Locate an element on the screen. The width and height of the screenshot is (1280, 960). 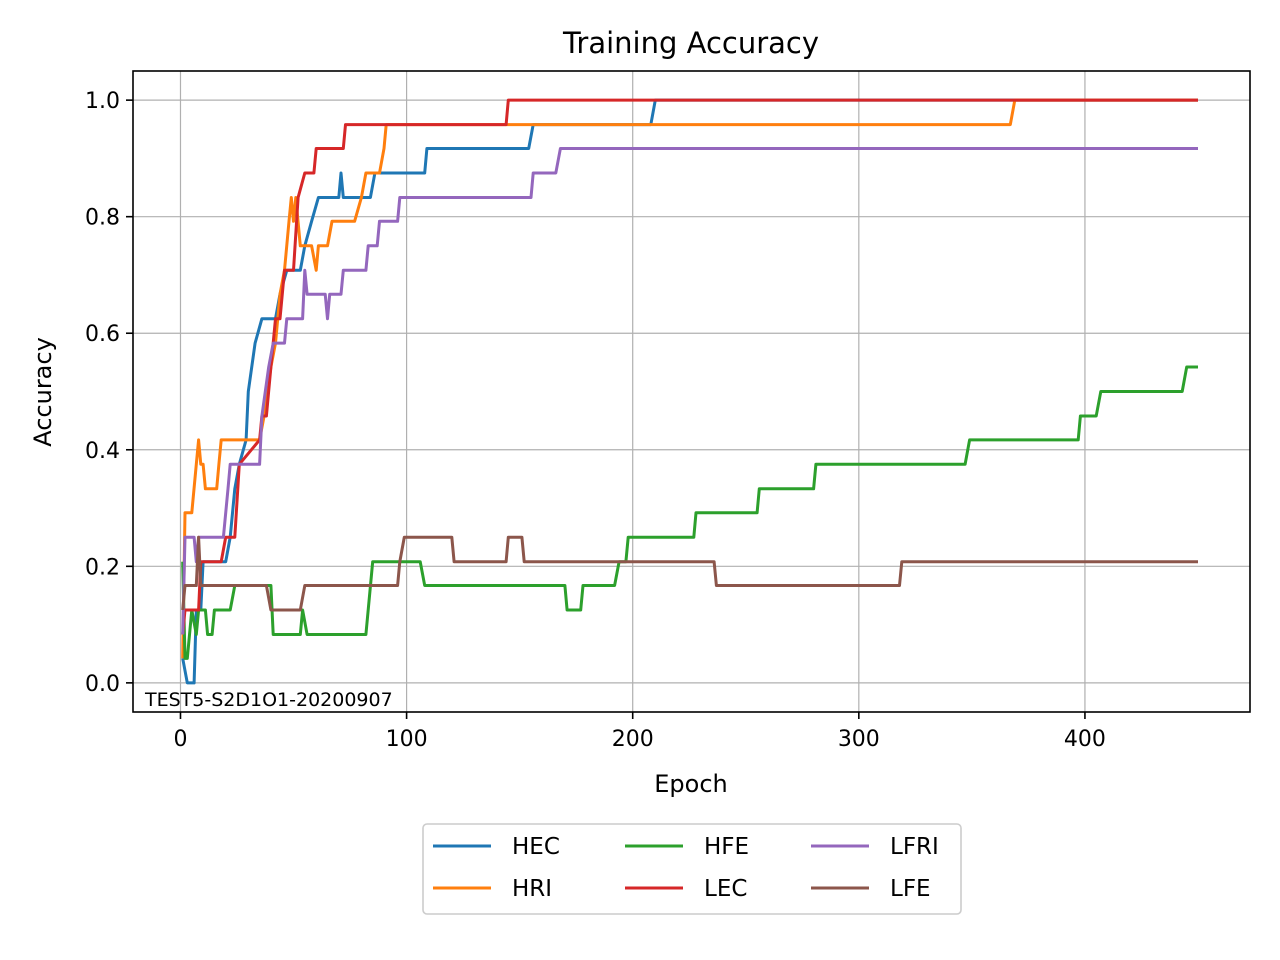
legend-label-lec: LEC is located at coordinates (725, 889).